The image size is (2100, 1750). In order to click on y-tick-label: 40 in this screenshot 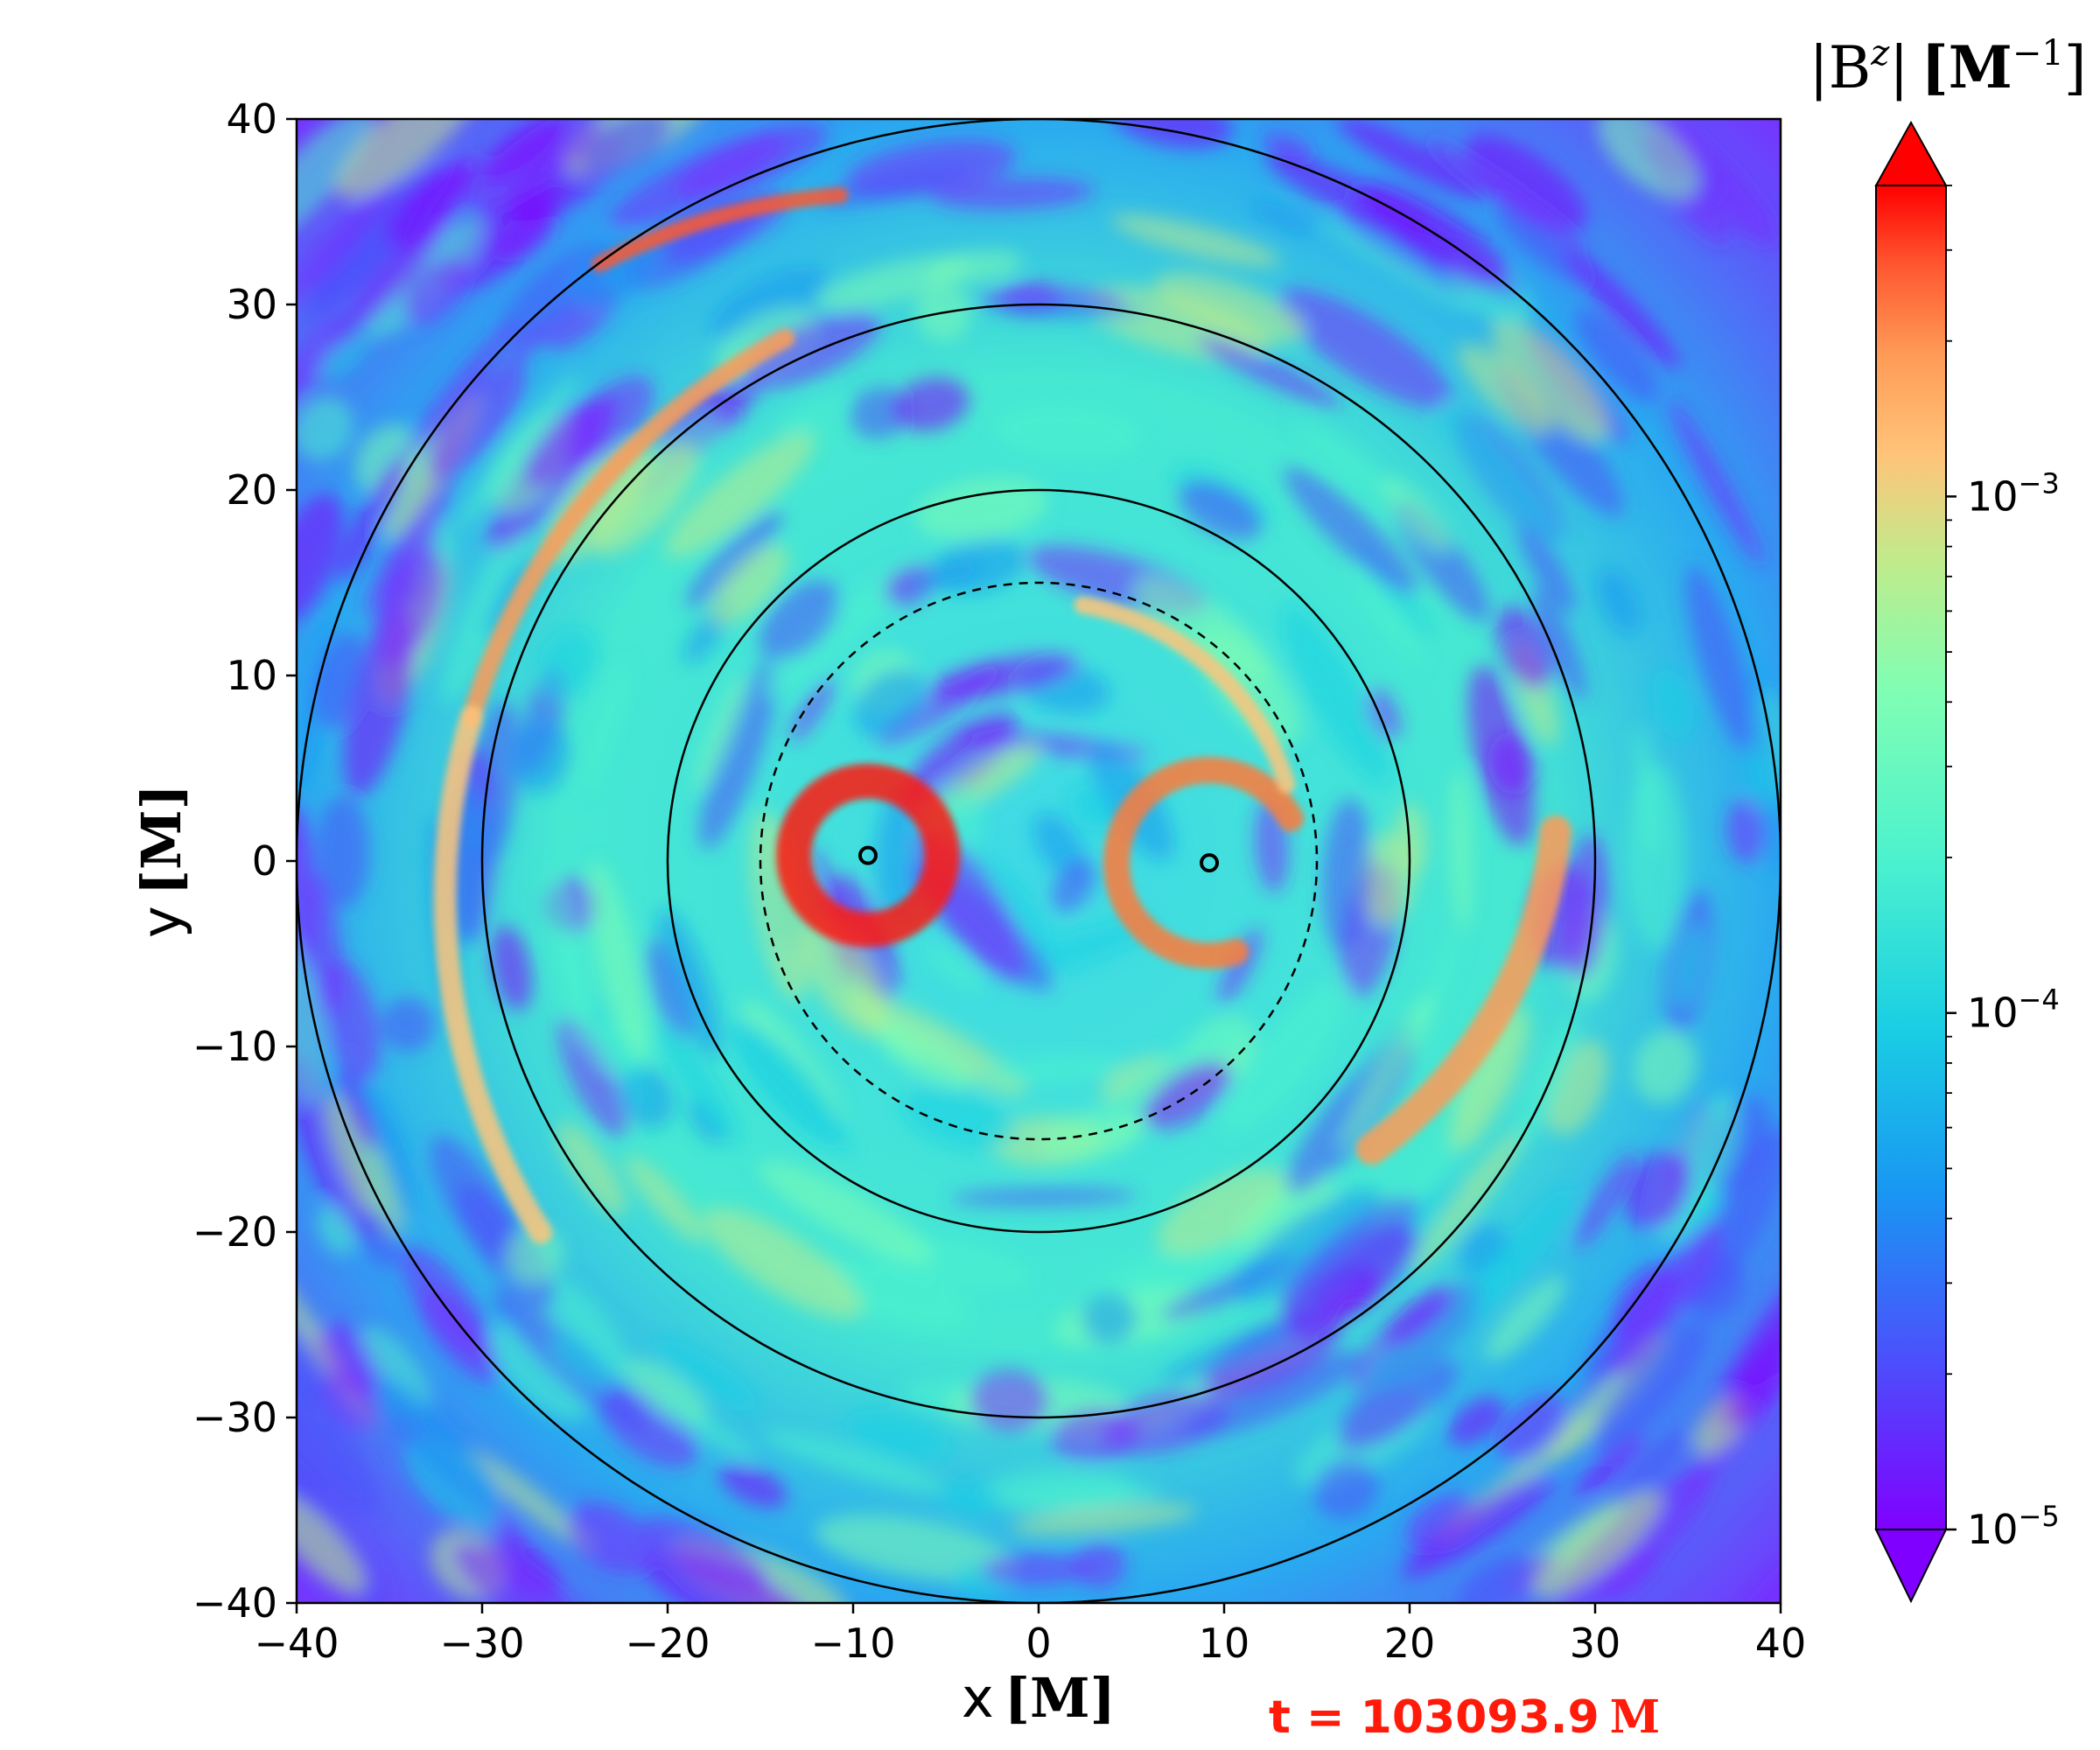, I will do `click(251, 119)`.